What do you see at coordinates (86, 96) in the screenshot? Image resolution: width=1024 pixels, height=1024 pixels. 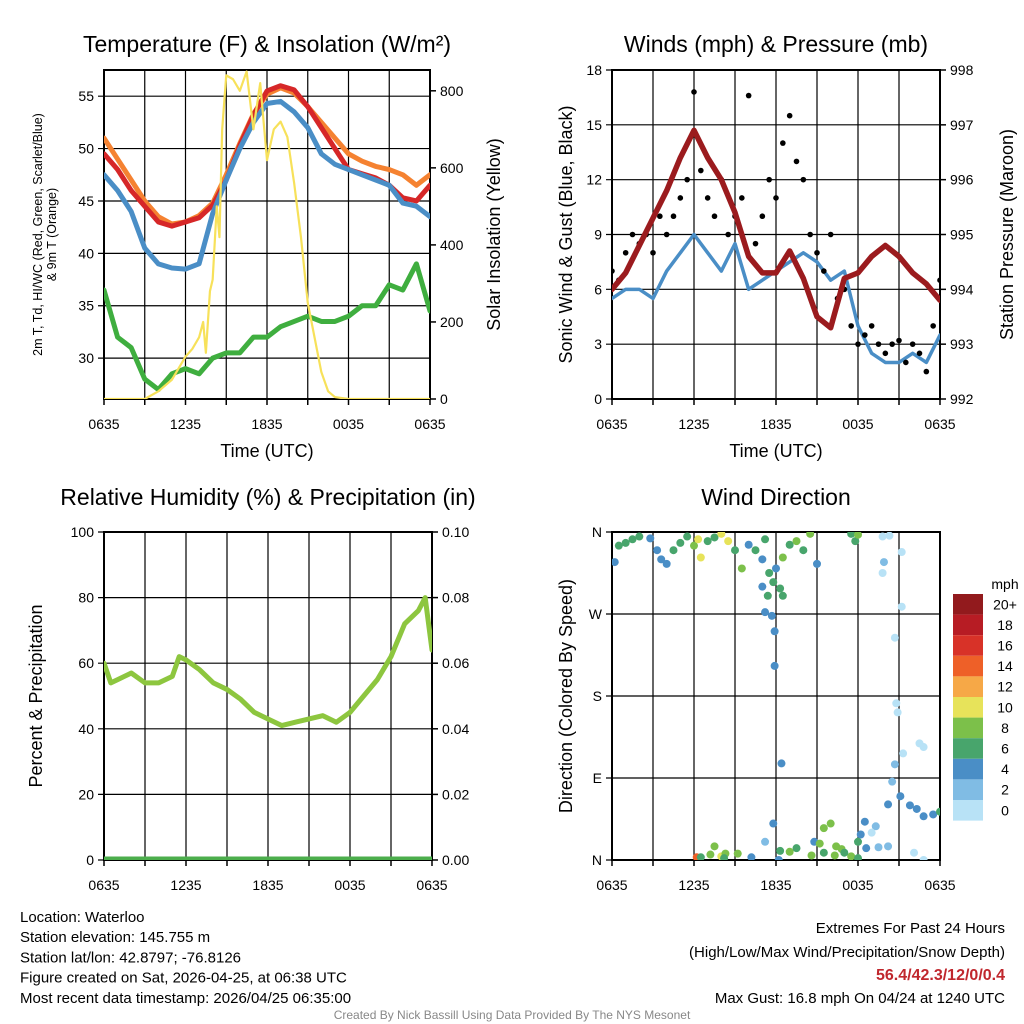 I see `y-tick-label-left: 55` at bounding box center [86, 96].